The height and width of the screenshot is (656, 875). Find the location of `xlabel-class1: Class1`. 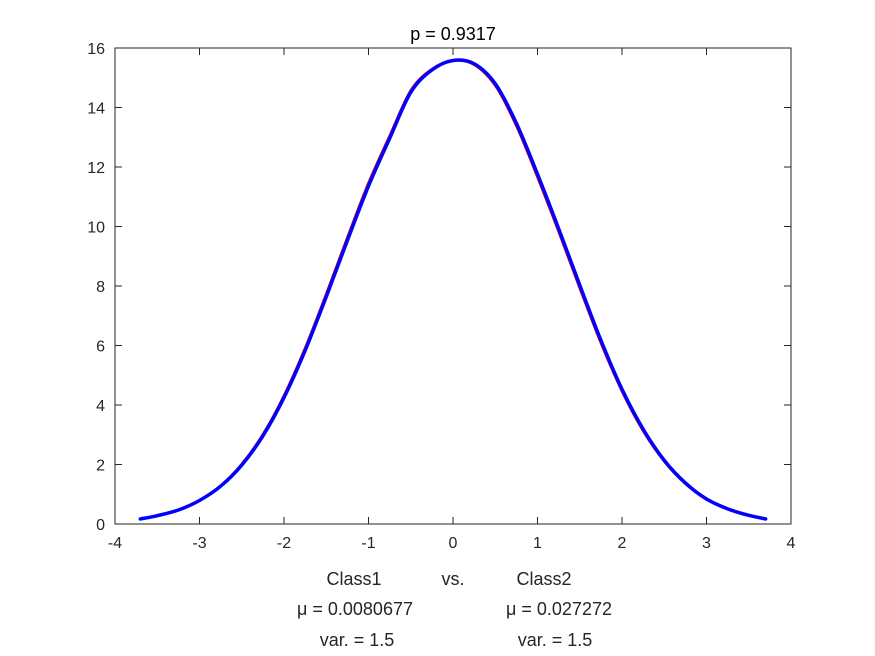

xlabel-class1: Class1 is located at coordinates (353, 579).